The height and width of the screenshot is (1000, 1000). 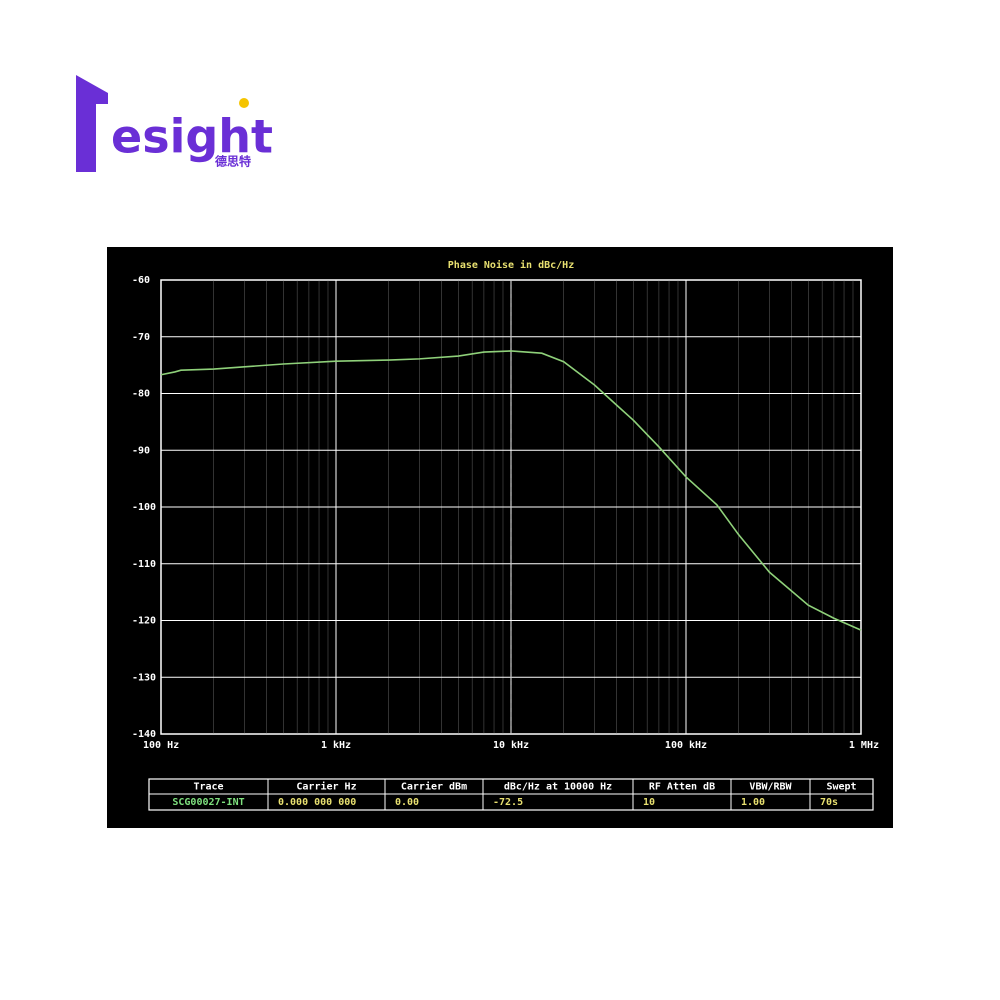 I want to click on table-header: dBc/Hz at 10000 Hz, so click(x=558, y=787).